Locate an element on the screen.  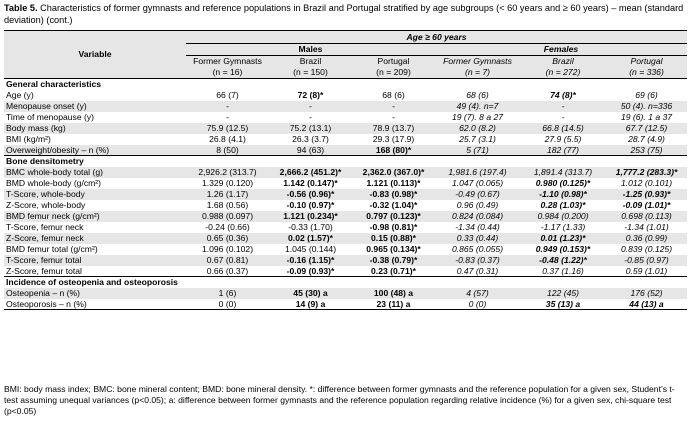
caption-label: Table 5. is located at coordinates (21, 8).